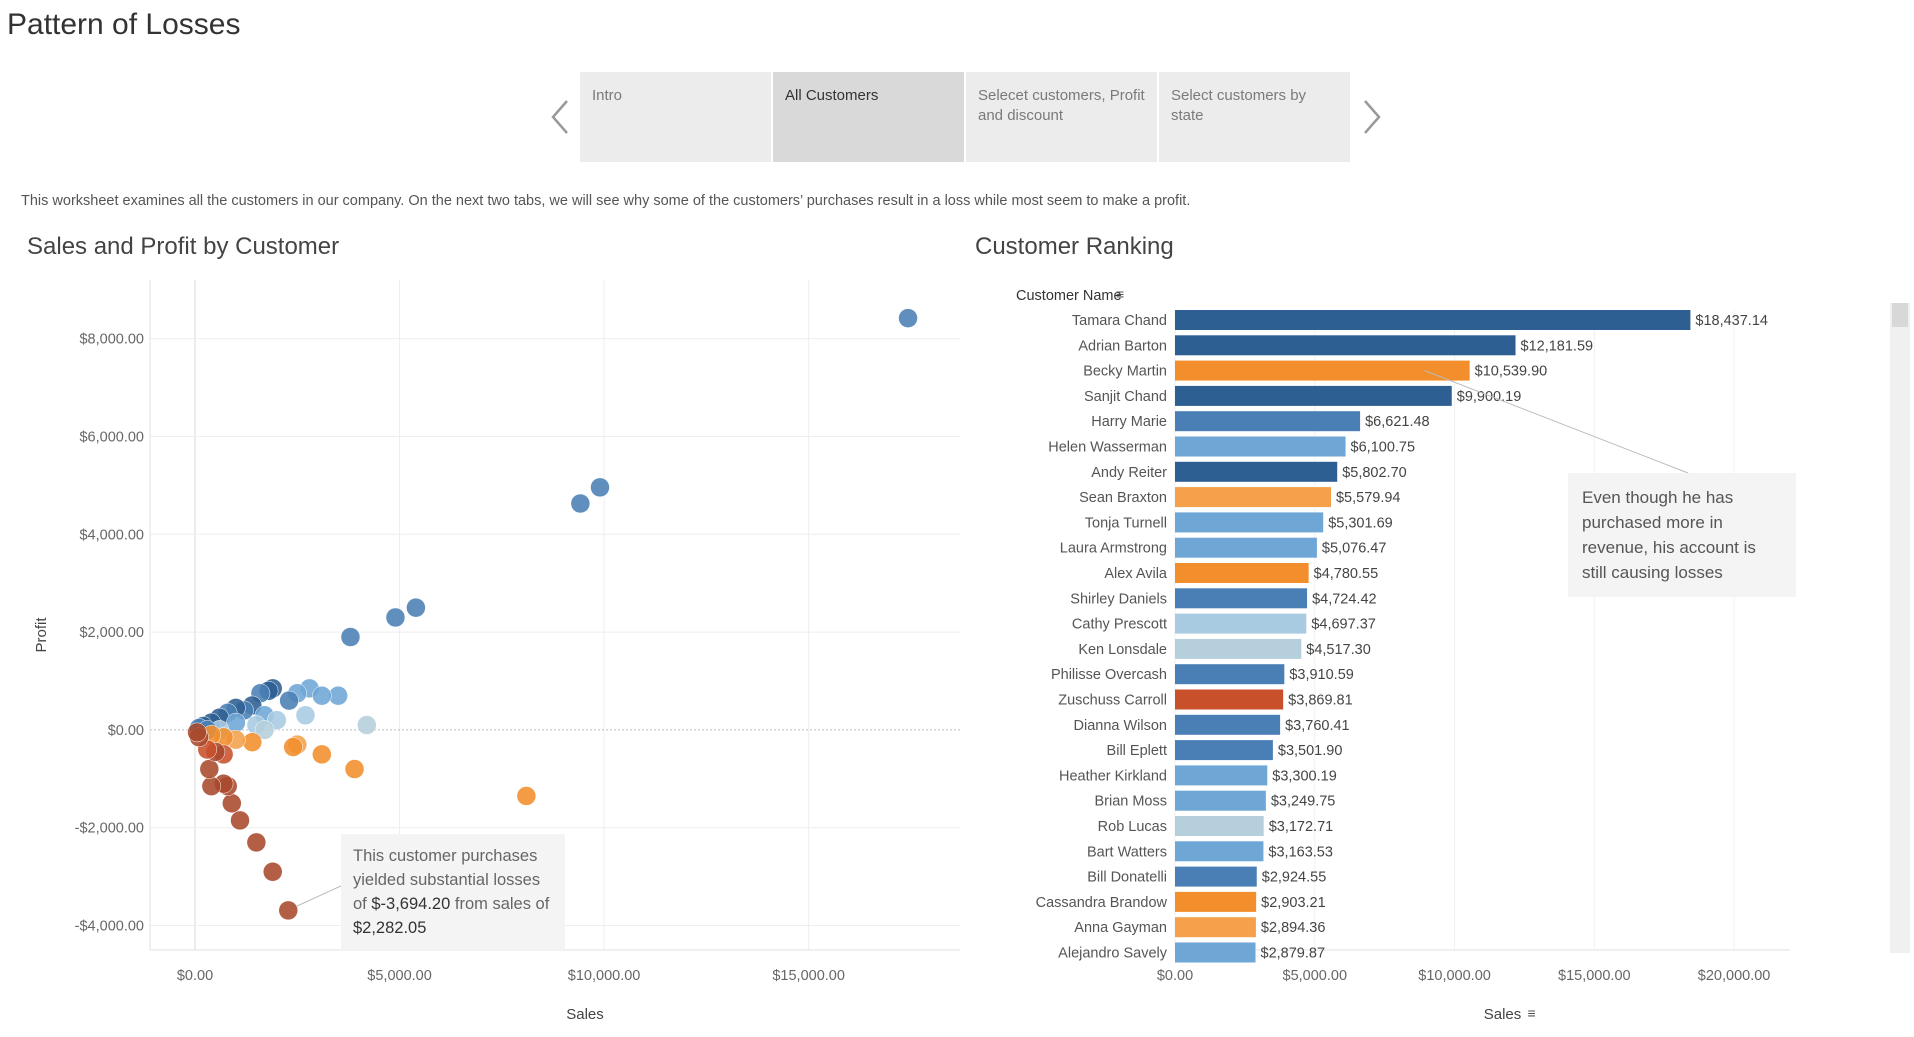 Image resolution: width=1914 pixels, height=1037 pixels. I want to click on customer-name-label: Bart Watters, so click(1127, 852).